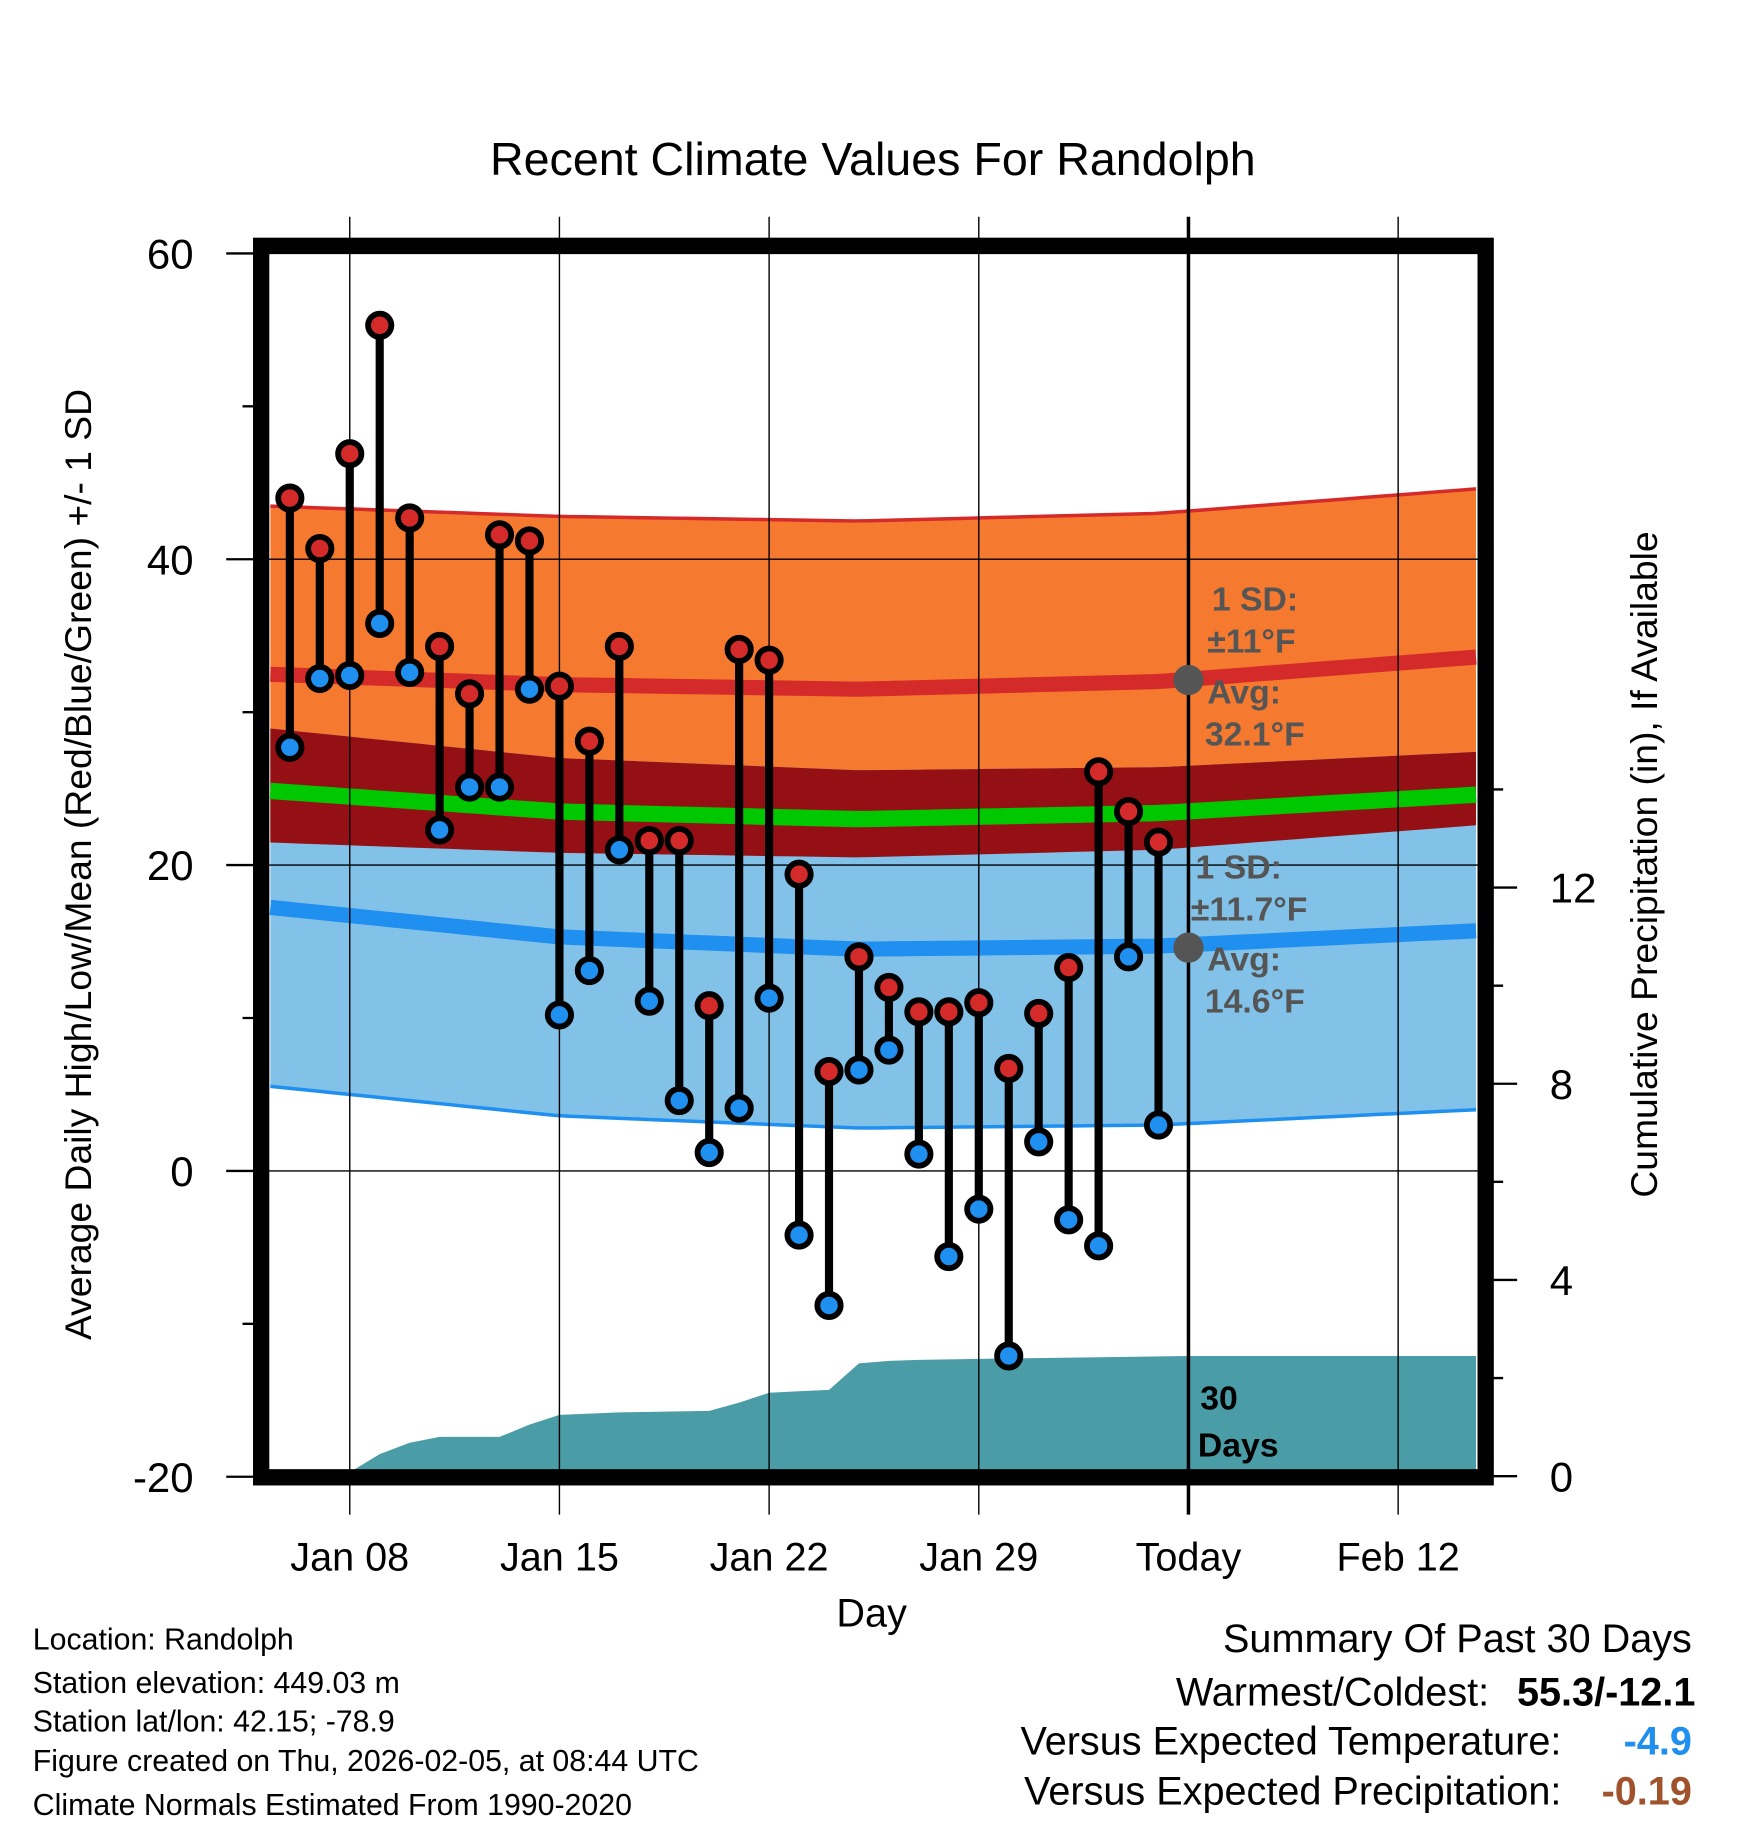 This screenshot has height=1828, width=1748. What do you see at coordinates (181, 1171) in the screenshot?
I see `y-tick-label: 0` at bounding box center [181, 1171].